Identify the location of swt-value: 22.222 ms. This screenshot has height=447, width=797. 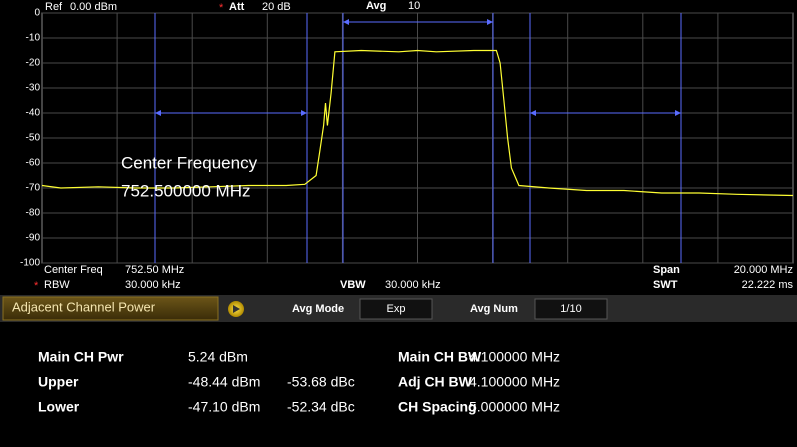
(768, 285).